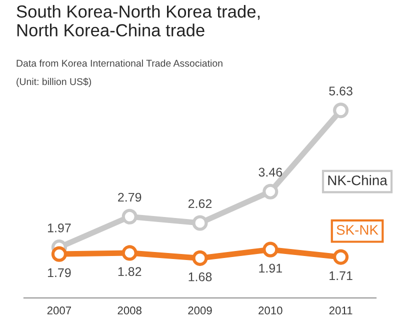  What do you see at coordinates (270, 310) in the screenshot?
I see `x-tick-label: 2010` at bounding box center [270, 310].